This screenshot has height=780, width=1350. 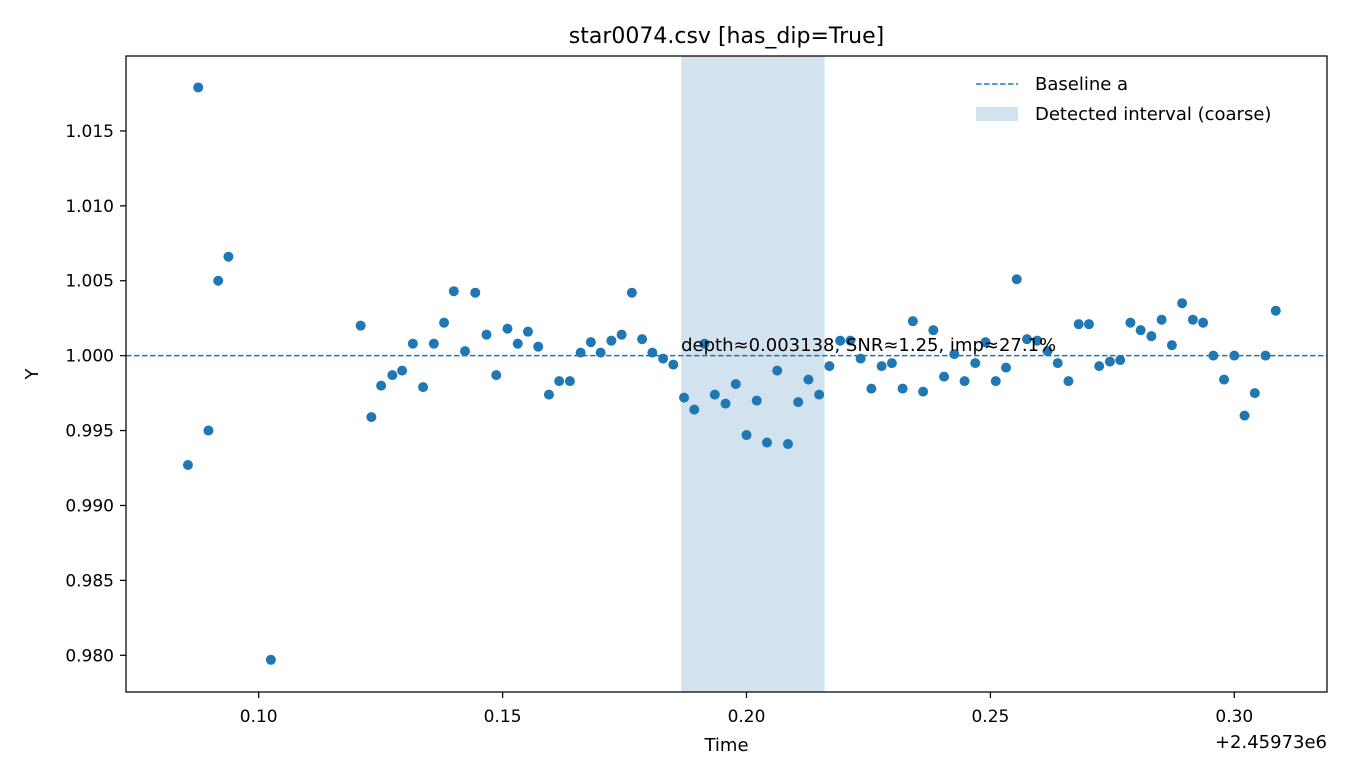 What do you see at coordinates (997, 114) in the screenshot?
I see `legend-band-swatch` at bounding box center [997, 114].